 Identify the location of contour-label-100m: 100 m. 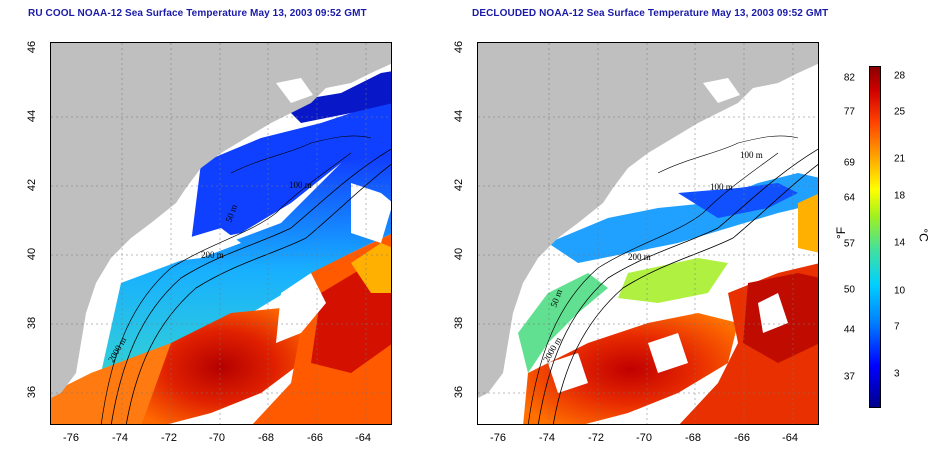
(300, 185).